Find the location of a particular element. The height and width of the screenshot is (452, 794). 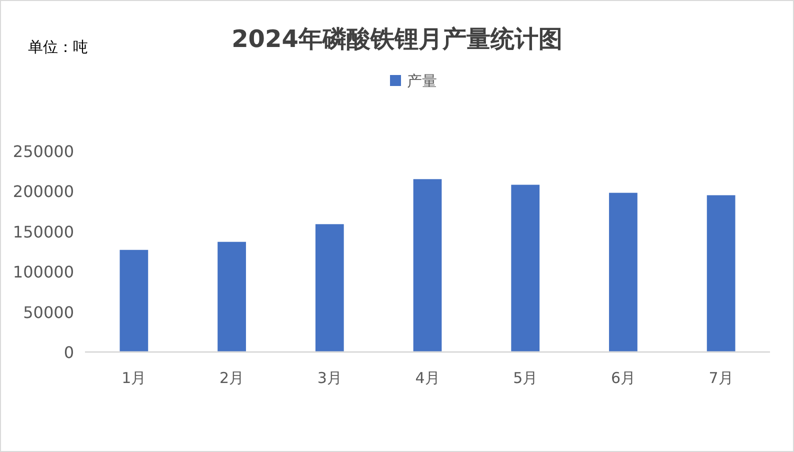

x-tick-label: 6月 is located at coordinates (623, 378).